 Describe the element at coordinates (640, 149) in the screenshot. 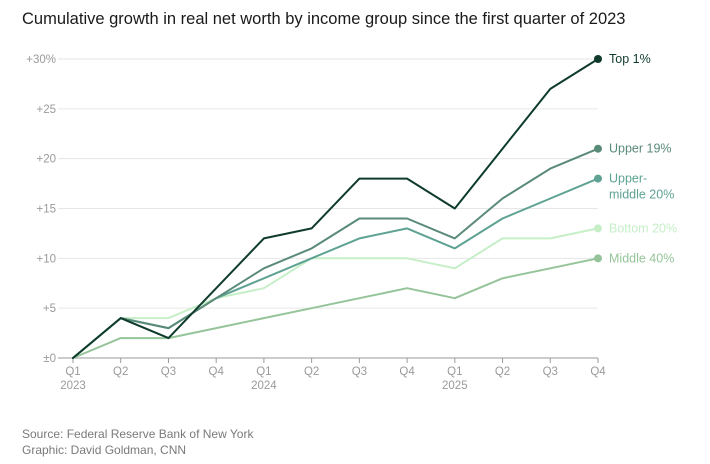

I see `series-label-upper-19pct: Upper 19%` at that location.